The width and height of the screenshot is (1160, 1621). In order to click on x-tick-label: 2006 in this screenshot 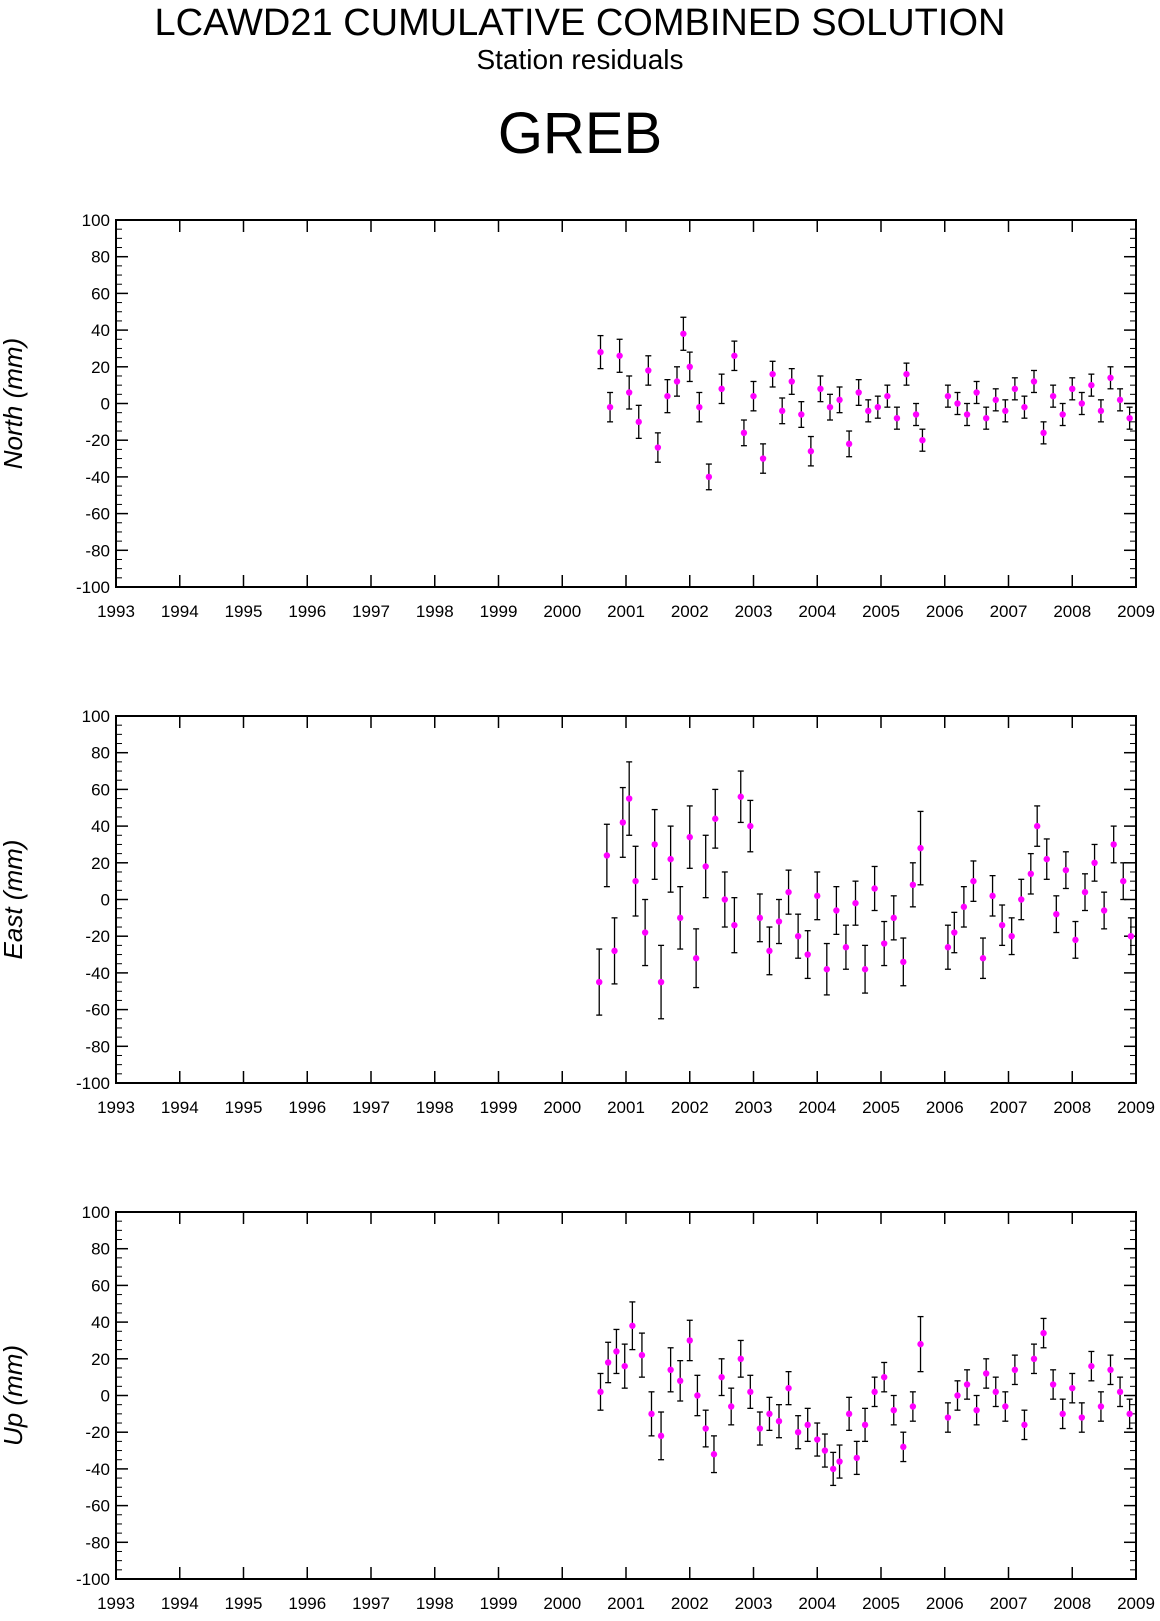, I will do `click(945, 611)`.